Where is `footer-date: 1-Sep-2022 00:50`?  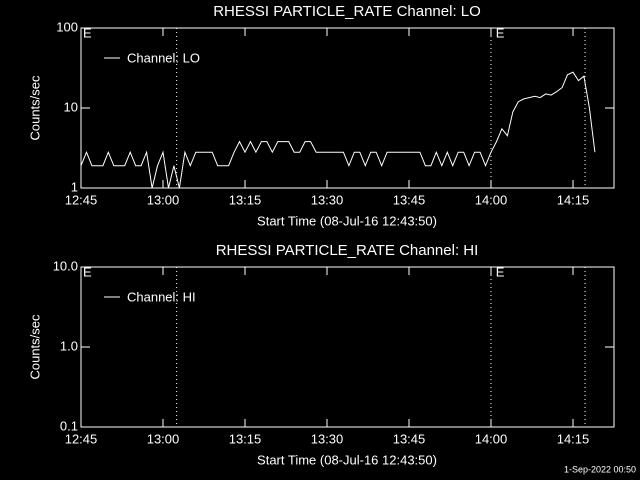 footer-date: 1-Sep-2022 00:50 is located at coordinates (600, 469).